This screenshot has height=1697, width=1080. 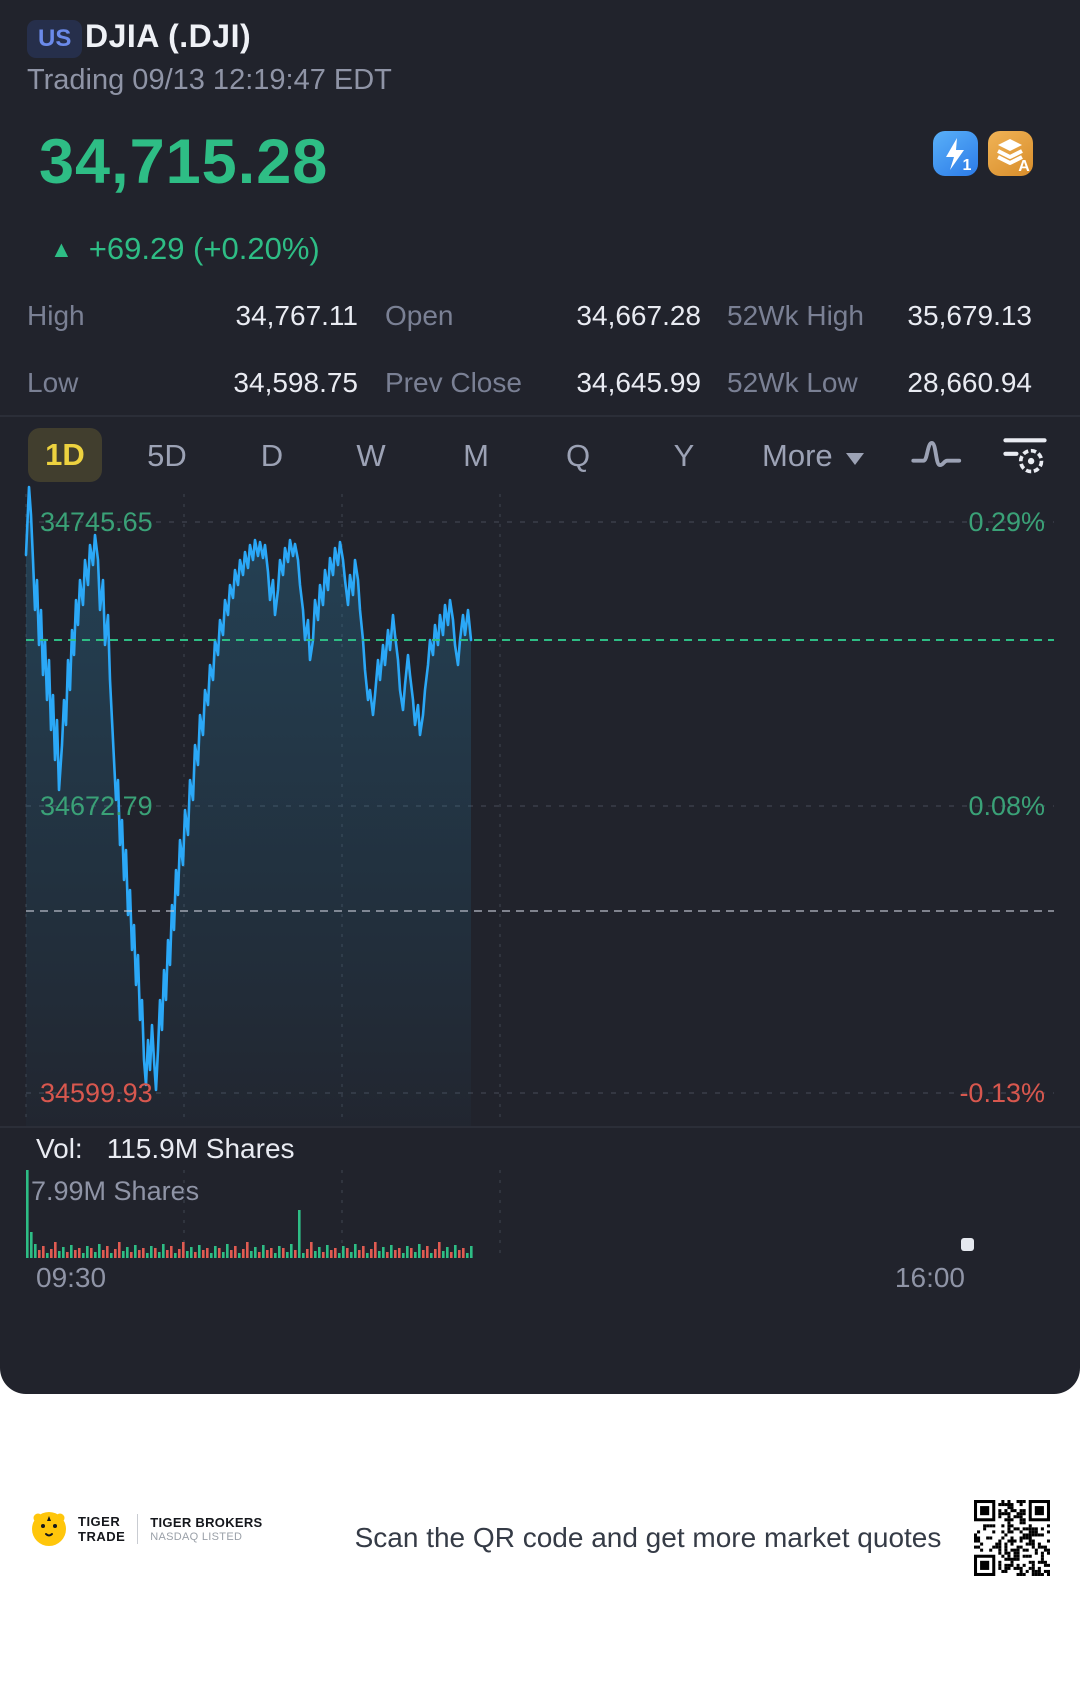 What do you see at coordinates (146, 1529) in the screenshot?
I see `tiger-trade-logo: TIGER TRADE TIGER BROKERS NASDAQ LISTED` at bounding box center [146, 1529].